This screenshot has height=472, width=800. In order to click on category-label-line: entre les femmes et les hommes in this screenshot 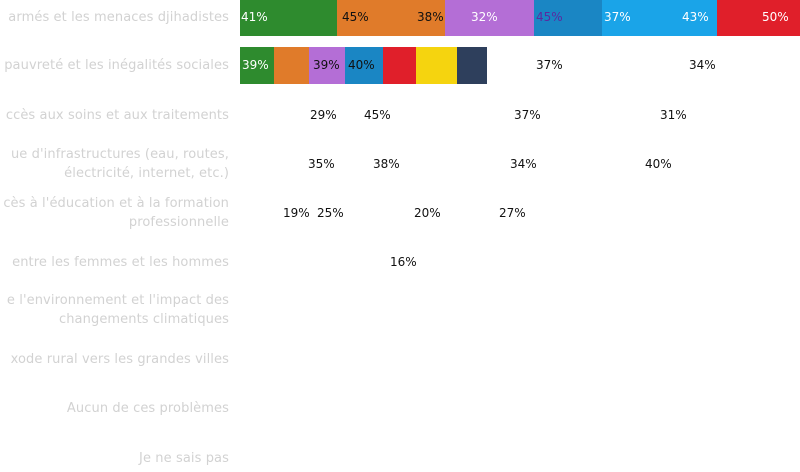, I will do `click(120, 262)`.